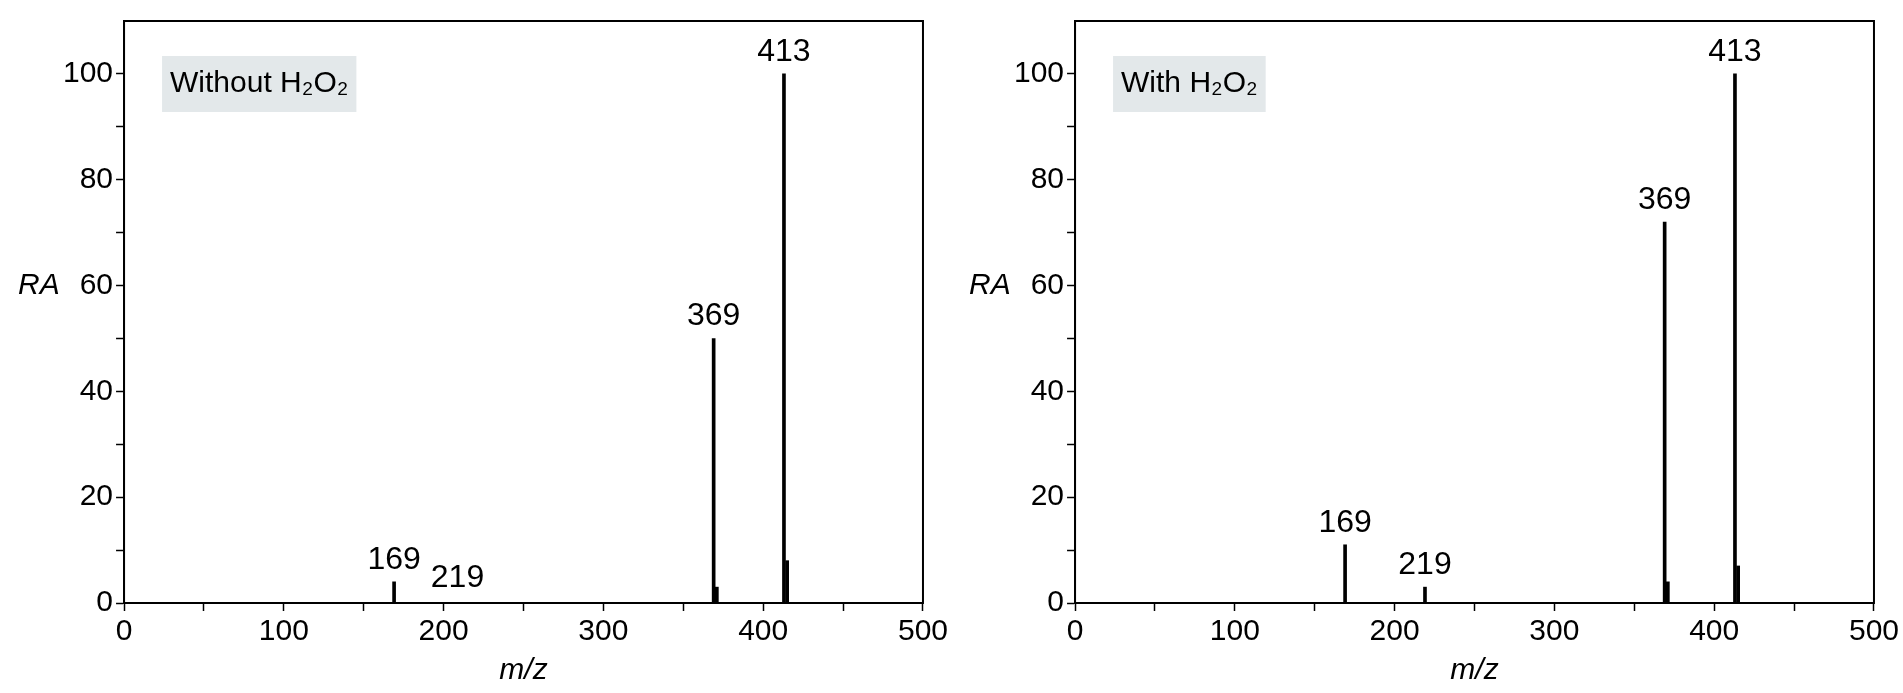 This screenshot has width=1903, height=693. What do you see at coordinates (259, 82) in the screenshot?
I see `text: Without H₂O₂` at bounding box center [259, 82].